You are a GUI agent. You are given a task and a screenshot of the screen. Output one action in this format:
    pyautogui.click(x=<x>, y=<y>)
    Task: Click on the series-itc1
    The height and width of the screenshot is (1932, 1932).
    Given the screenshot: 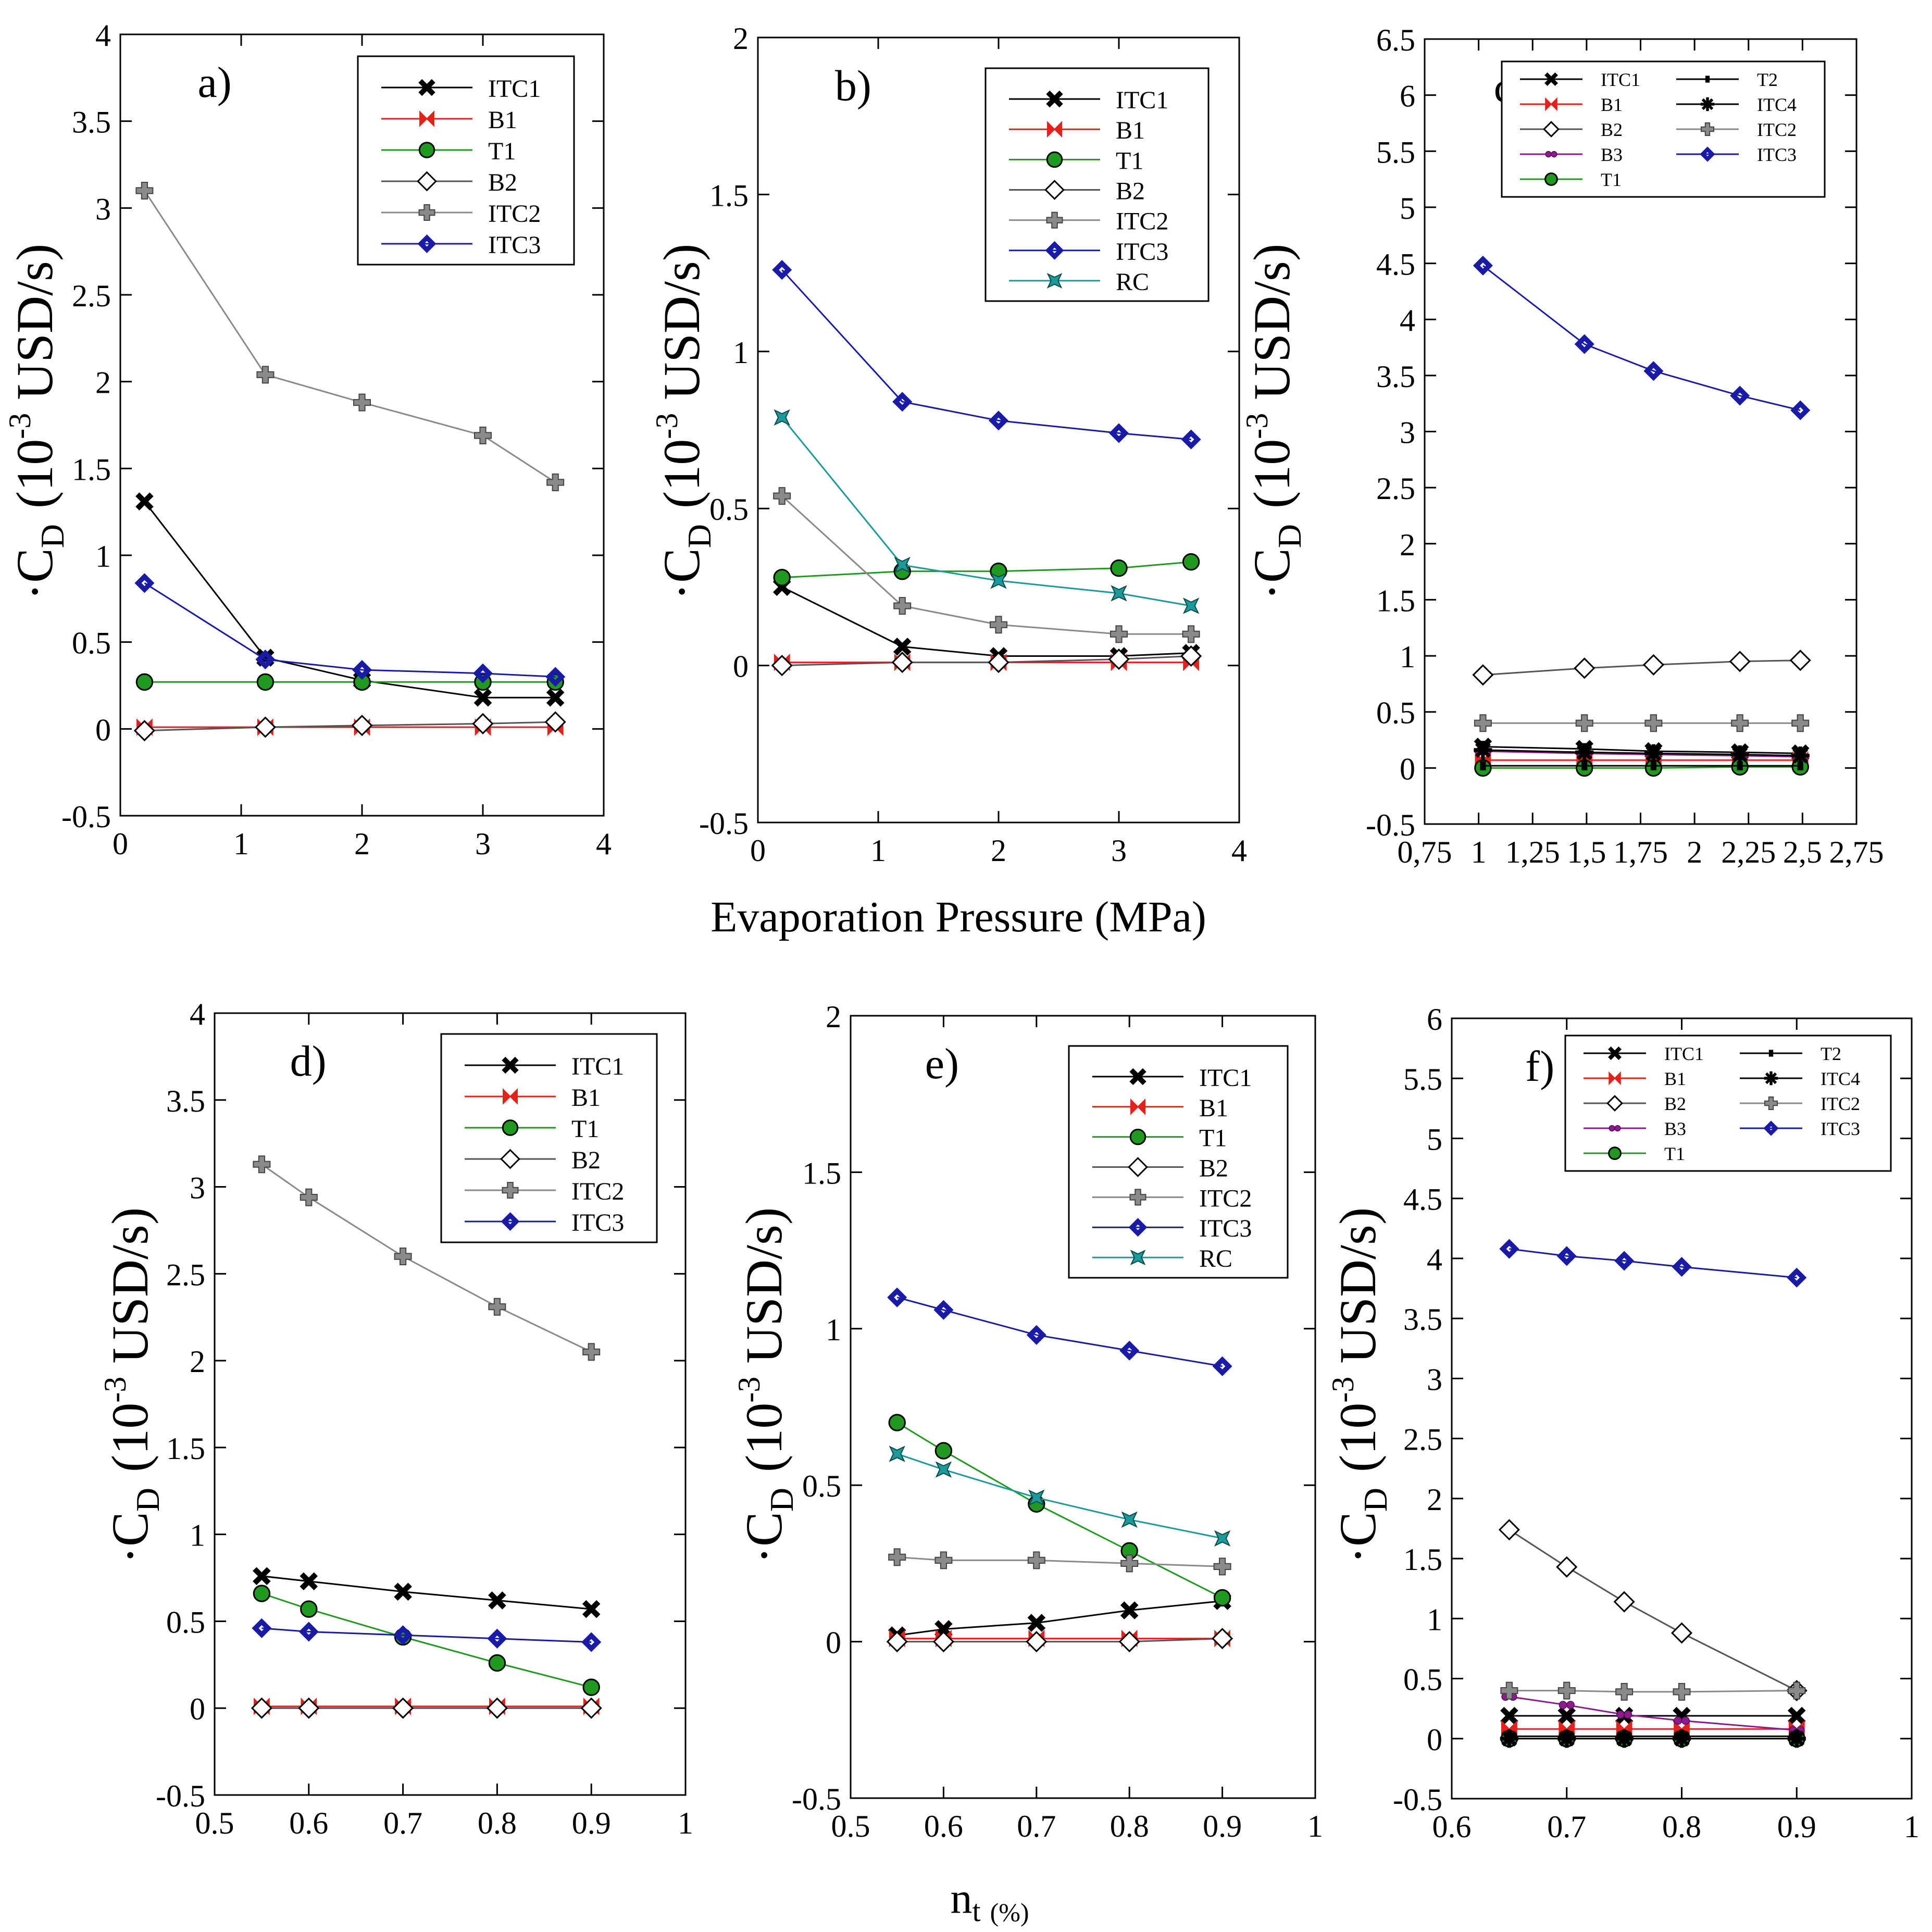 What is the action you would take?
    pyautogui.click(x=1642, y=750)
    